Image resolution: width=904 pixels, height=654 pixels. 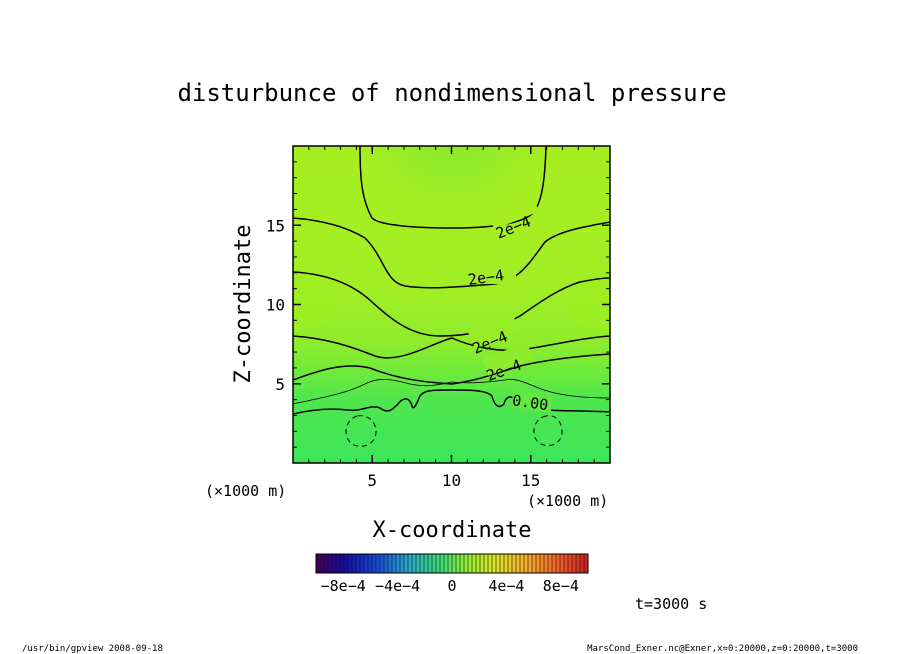 I want to click on chart-title: disturbunce of nondimensional pressure, so click(x=451, y=93).